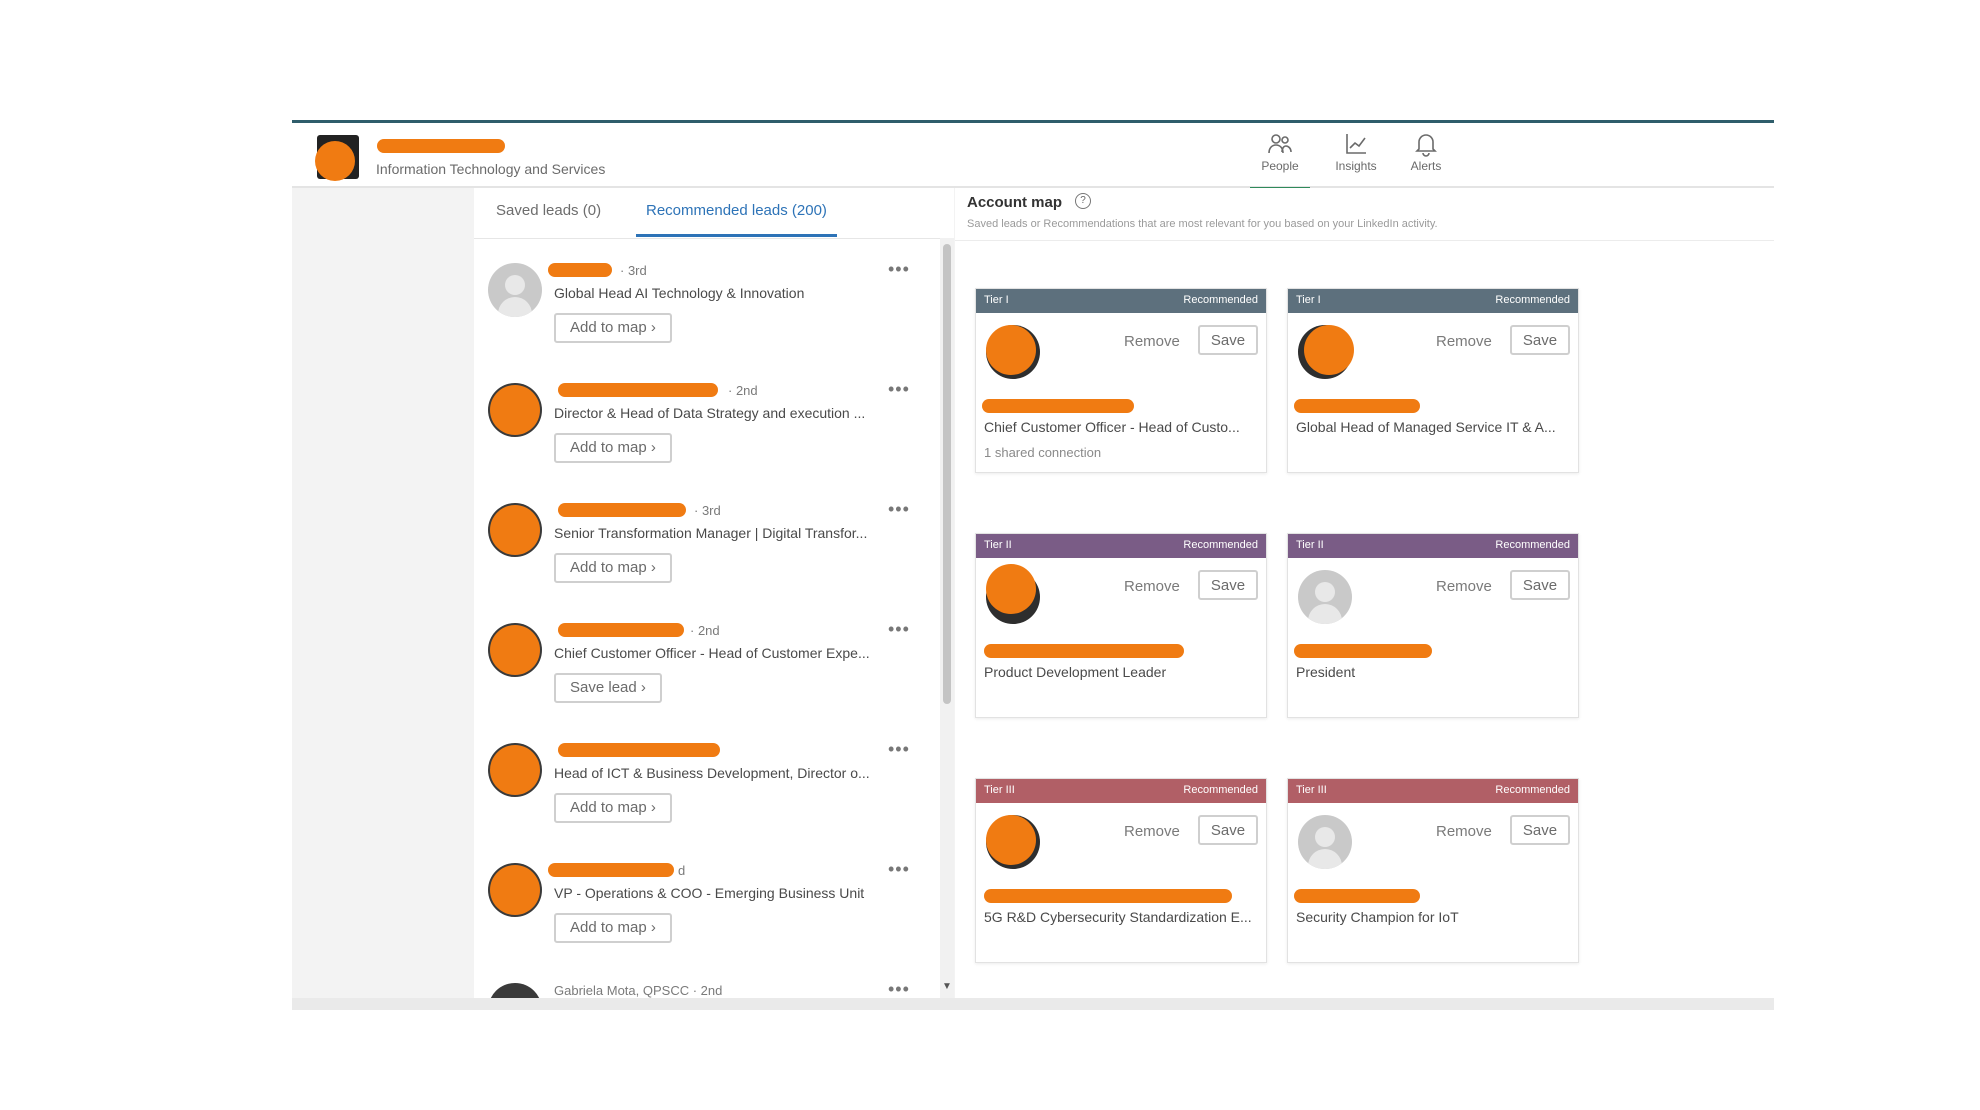 Image resolution: width=1980 pixels, height=1110 pixels. I want to click on insights-icon, so click(1356, 144).